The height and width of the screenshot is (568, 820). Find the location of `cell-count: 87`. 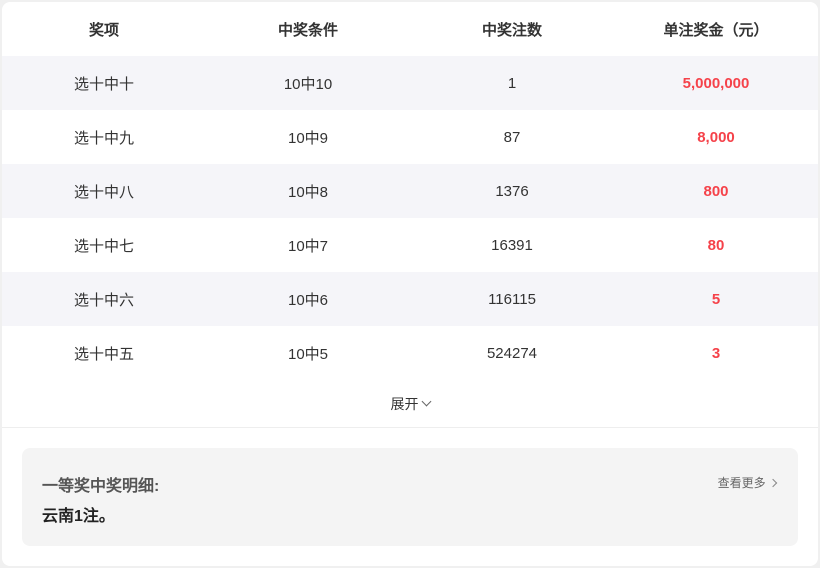

cell-count: 87 is located at coordinates (512, 137).